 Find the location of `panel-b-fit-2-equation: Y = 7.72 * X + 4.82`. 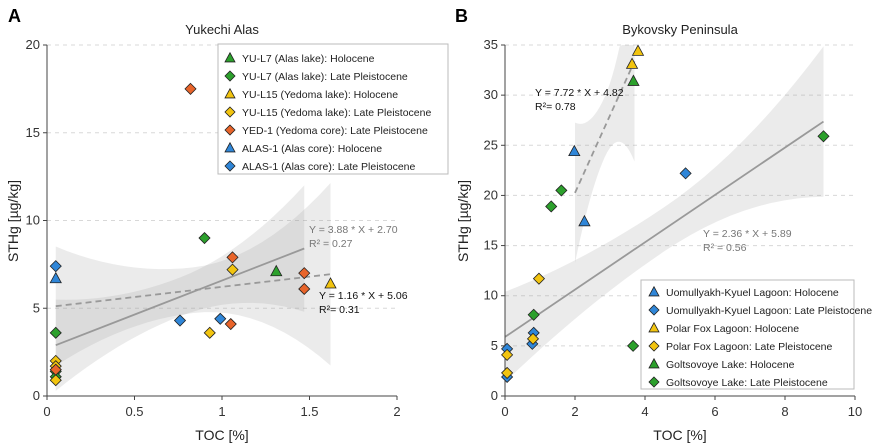

panel-b-fit-2-equation: Y = 7.72 * X + 4.82 is located at coordinates (579, 93).